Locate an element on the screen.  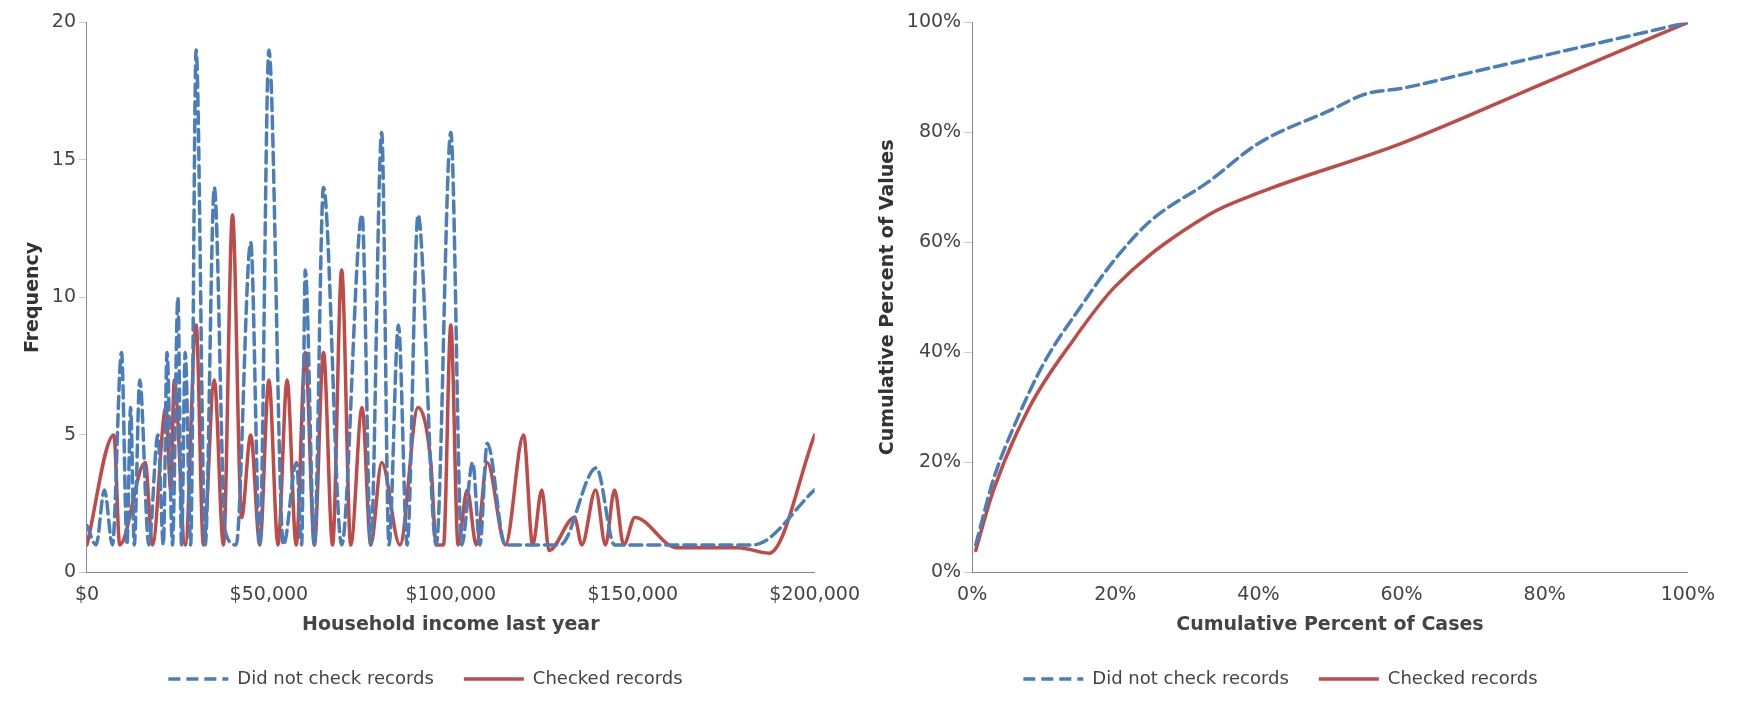
y-tick-label: 100% is located at coordinates (934, 20).